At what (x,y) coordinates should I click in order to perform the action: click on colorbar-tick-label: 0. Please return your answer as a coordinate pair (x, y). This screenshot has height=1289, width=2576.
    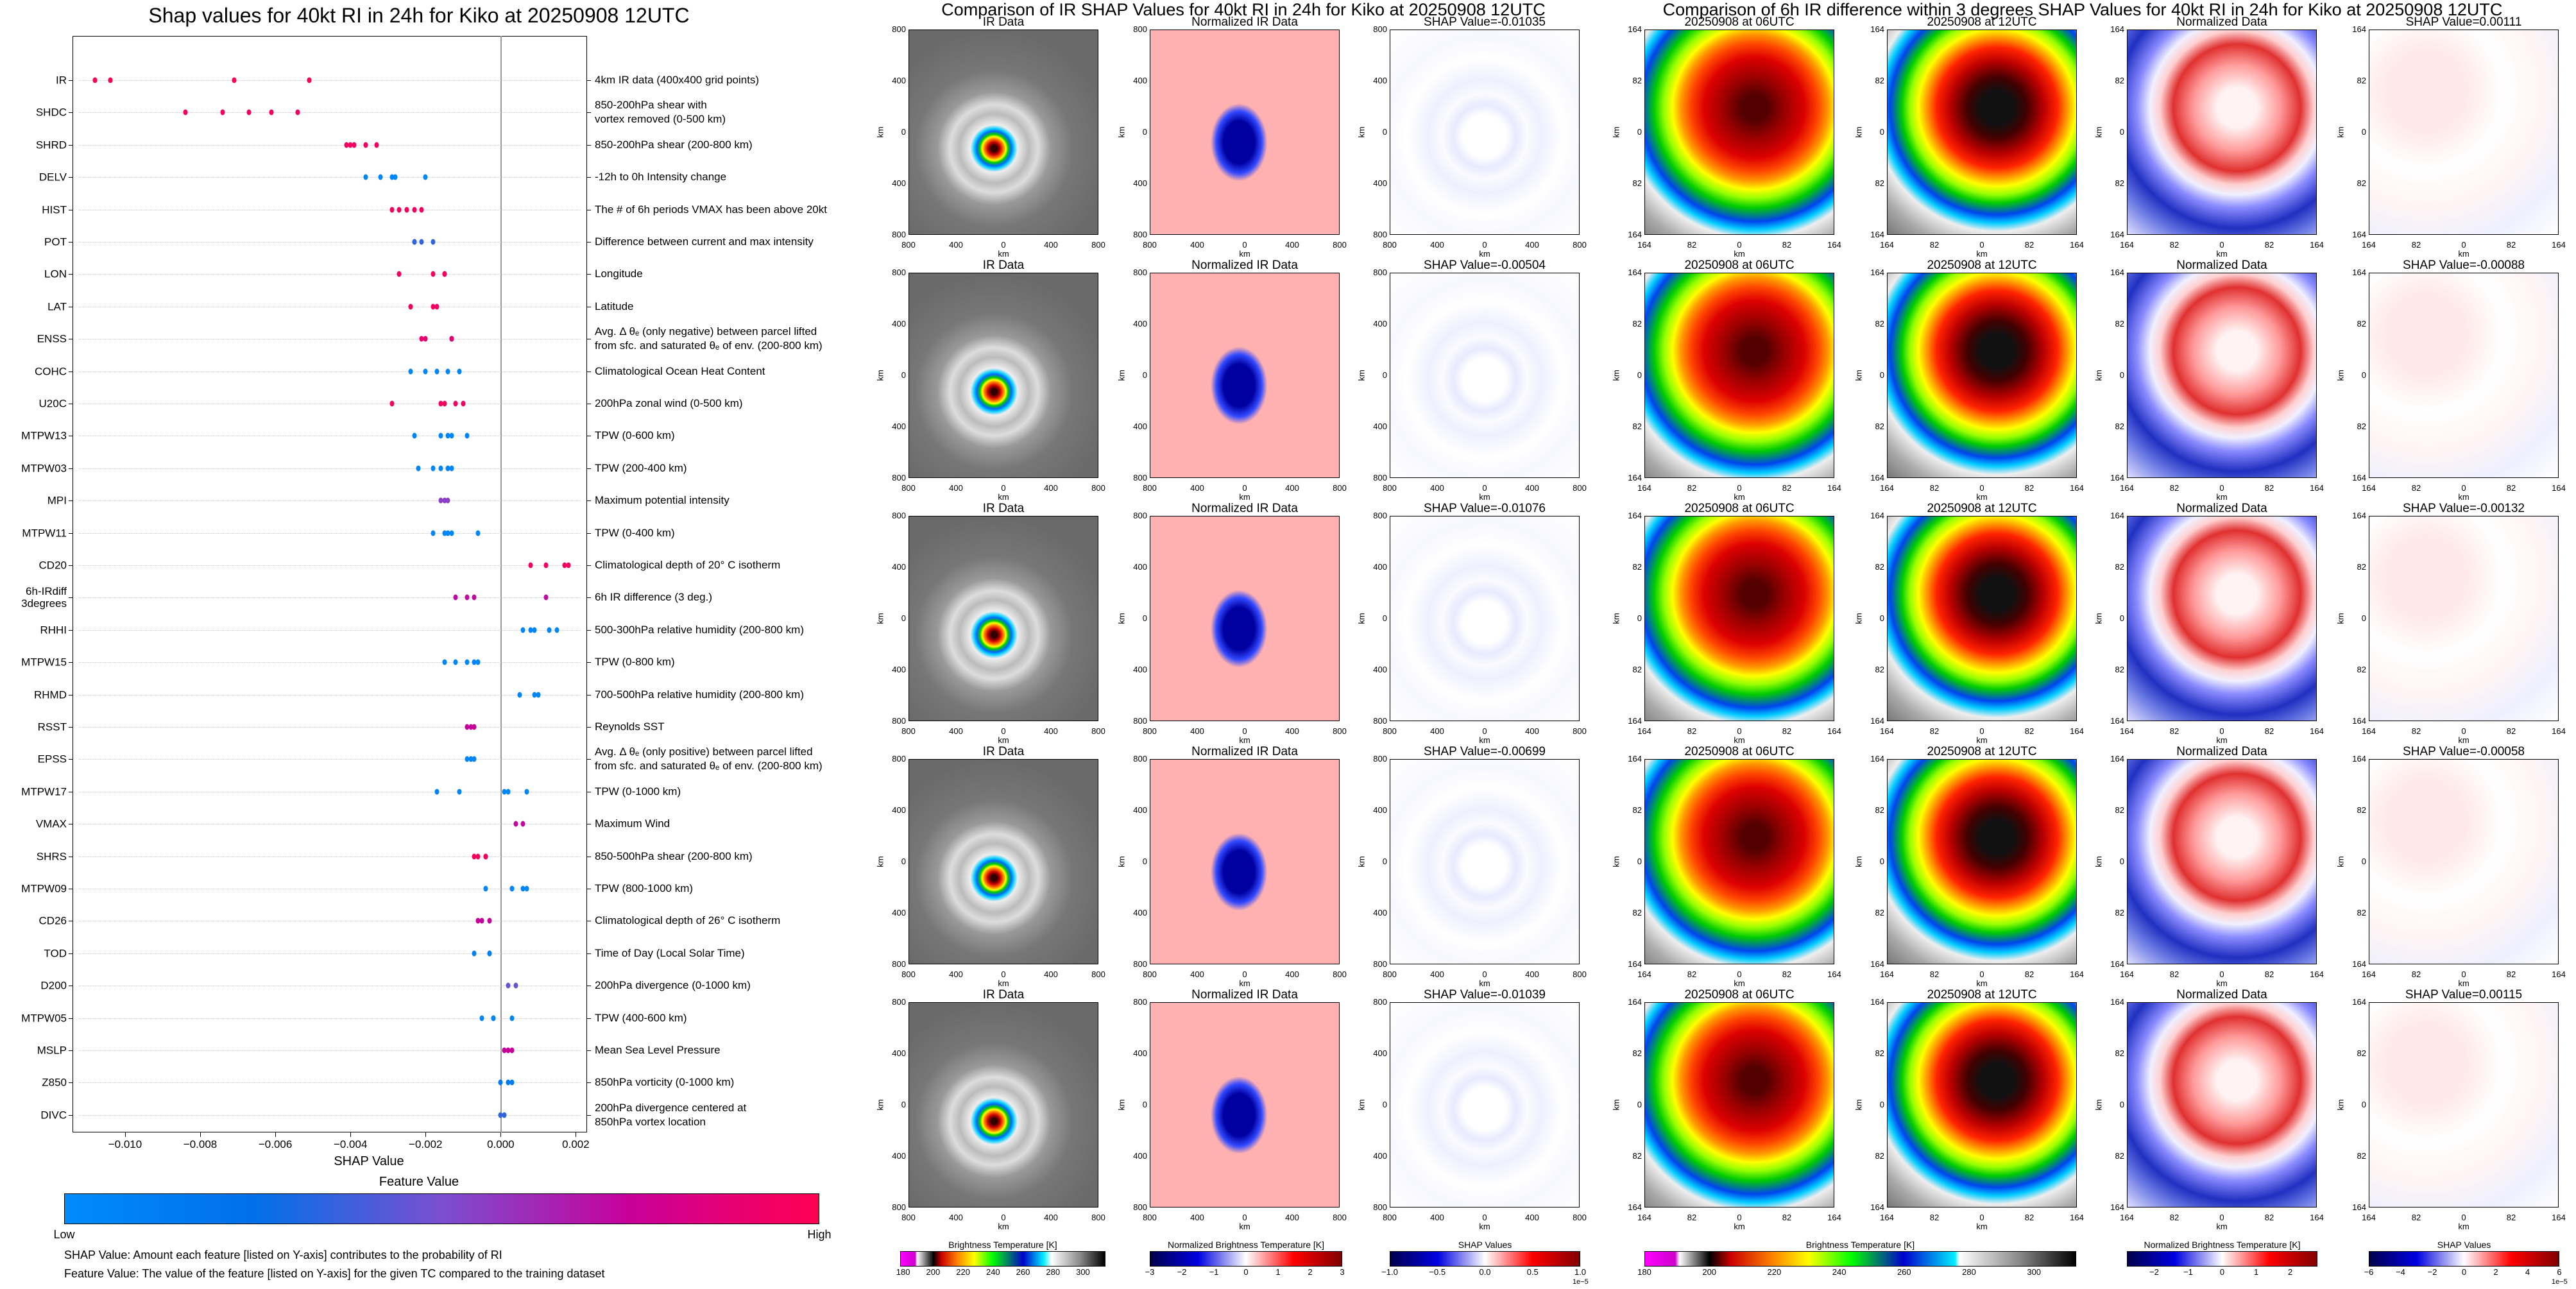
    Looking at the image, I should click on (2222, 1272).